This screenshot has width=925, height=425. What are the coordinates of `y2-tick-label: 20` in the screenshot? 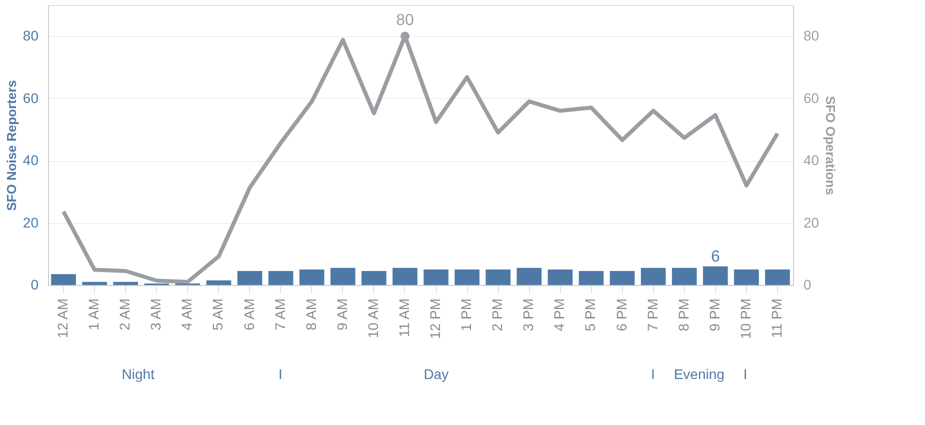 It's located at (812, 222).